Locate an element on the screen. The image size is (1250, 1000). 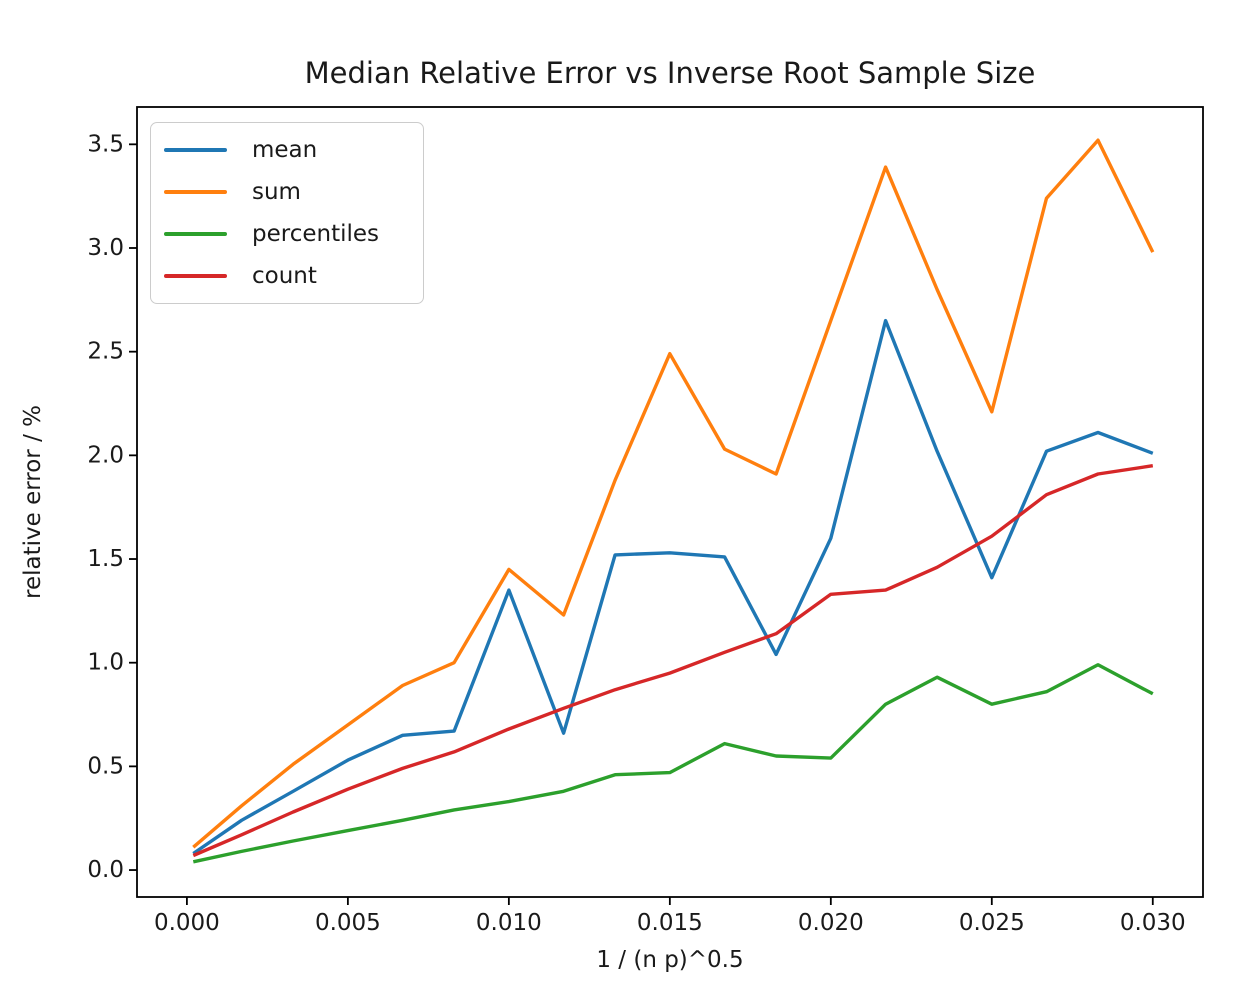
y-tick-label: 3.5 is located at coordinates (105, 144).